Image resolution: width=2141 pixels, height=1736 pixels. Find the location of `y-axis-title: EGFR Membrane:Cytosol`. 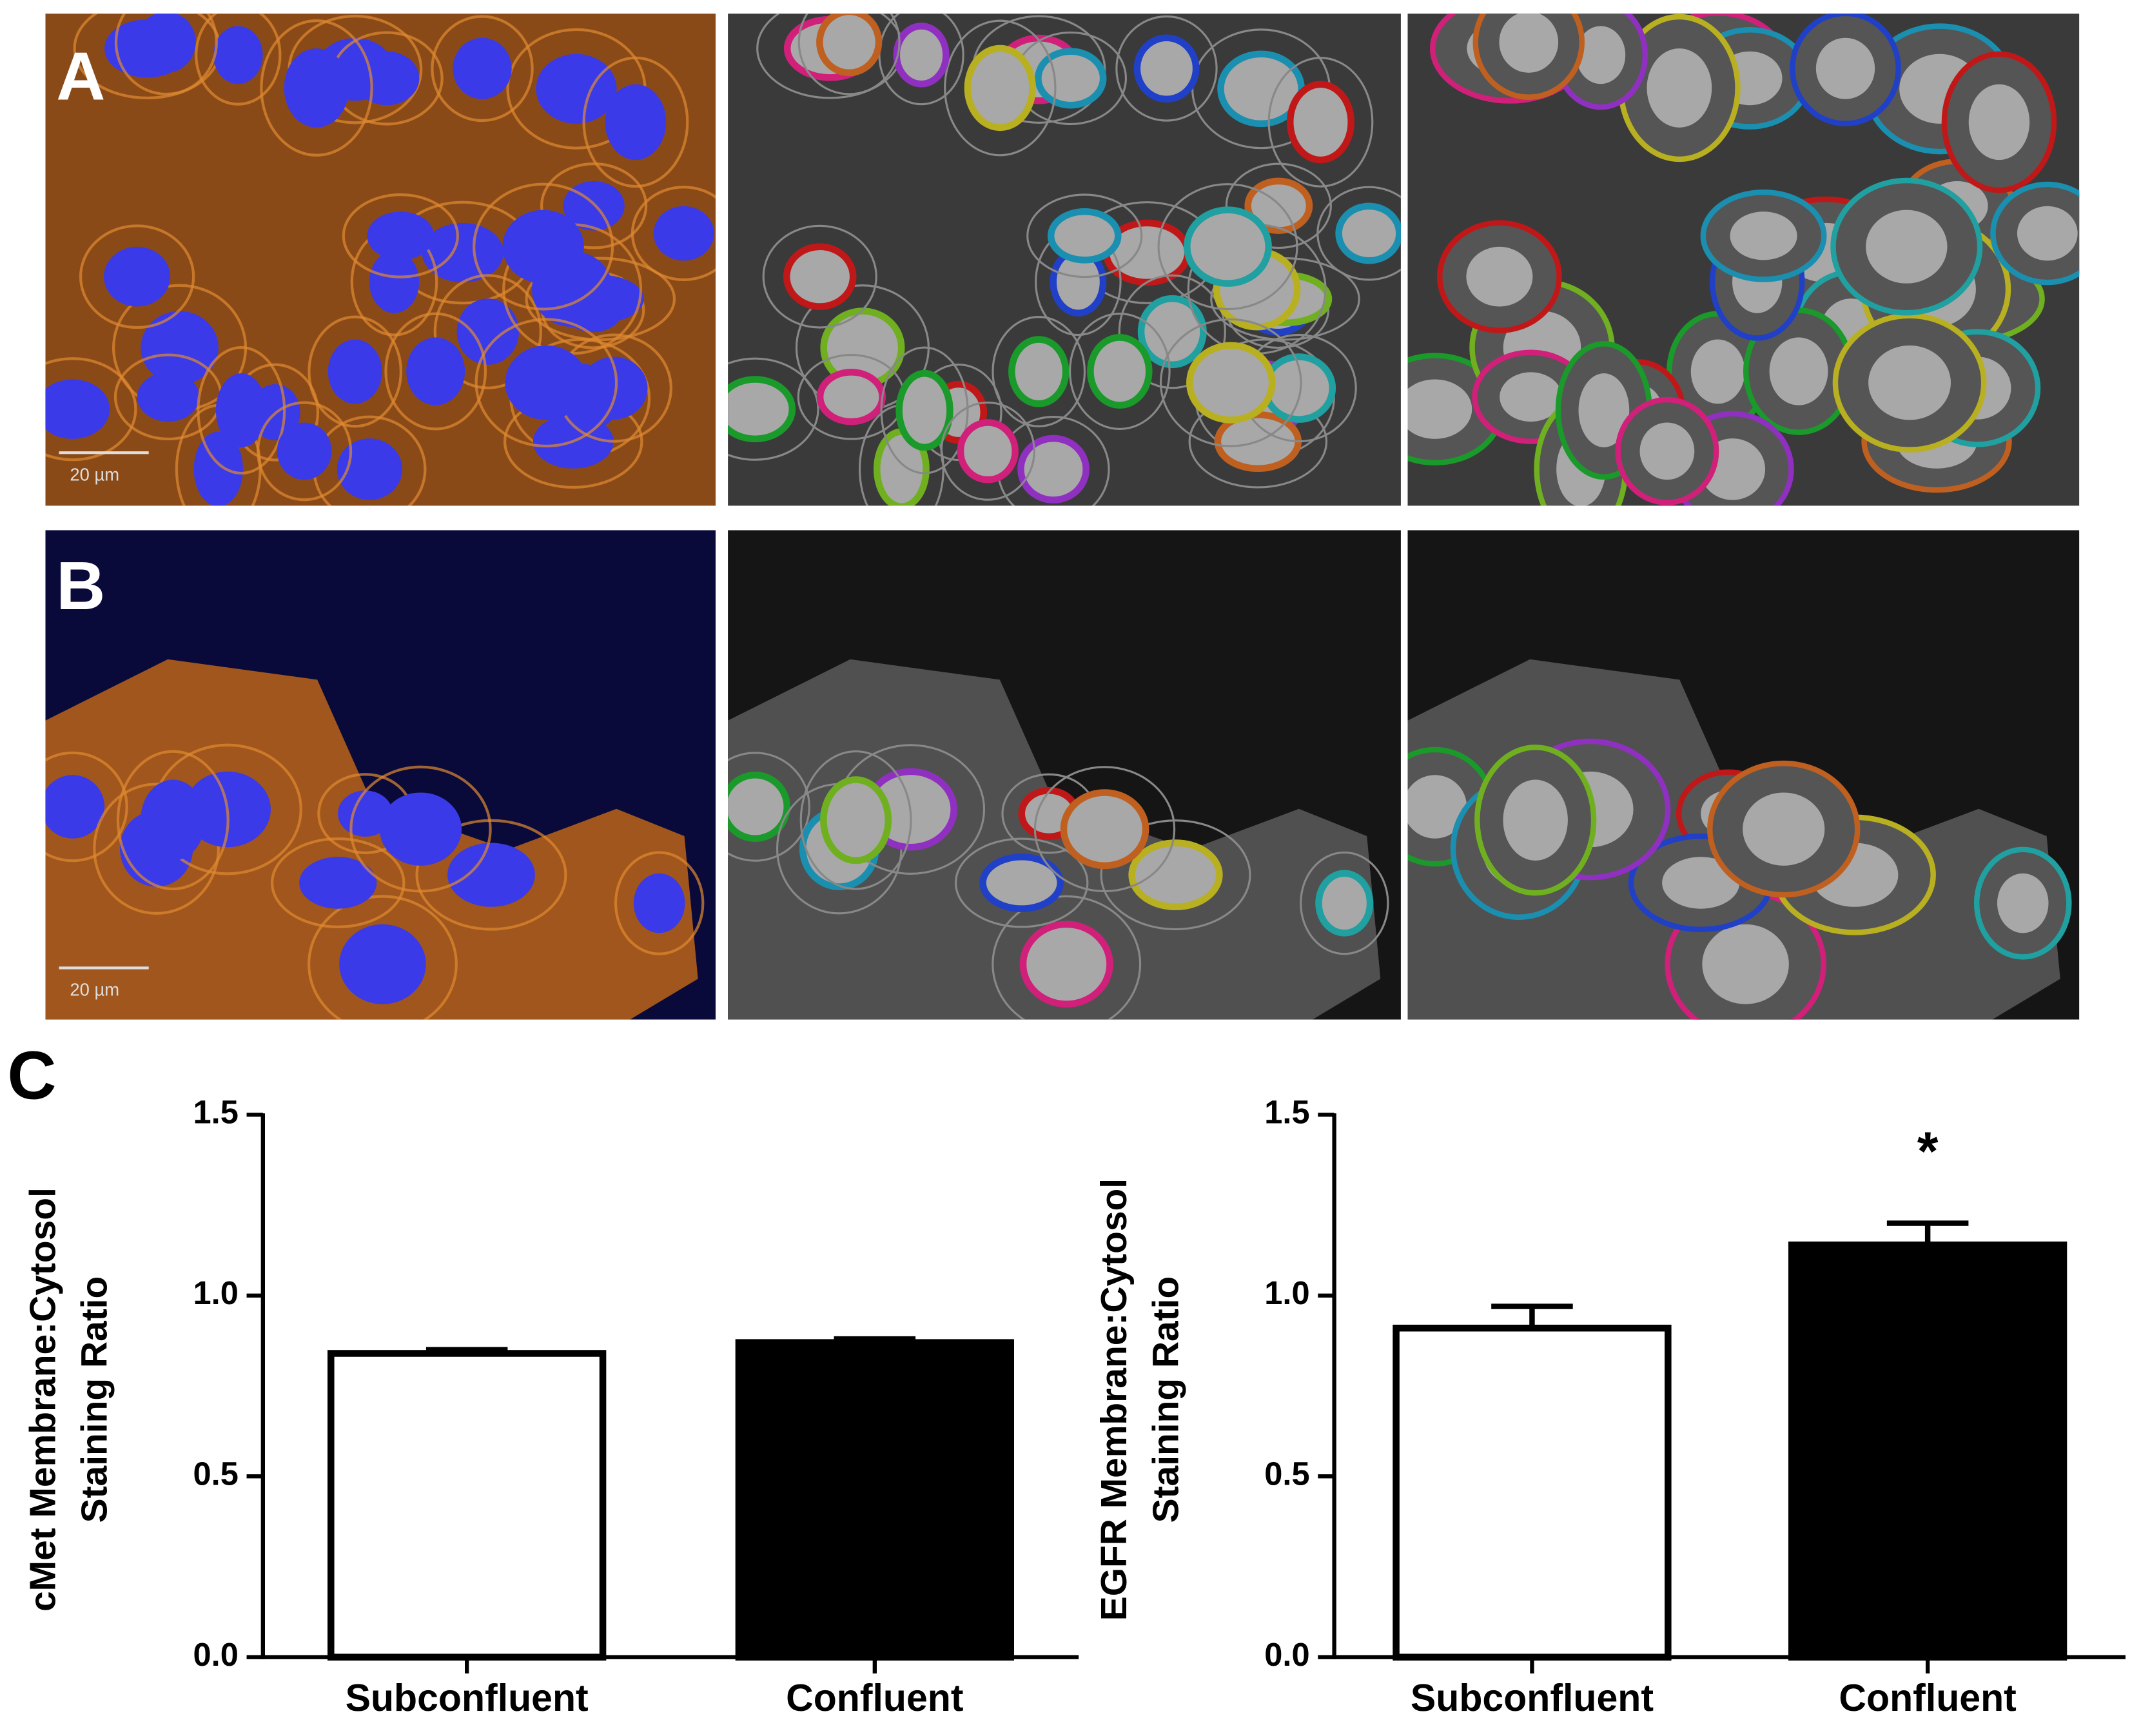

y-axis-title: EGFR Membrane:Cytosol is located at coordinates (1114, 1399).